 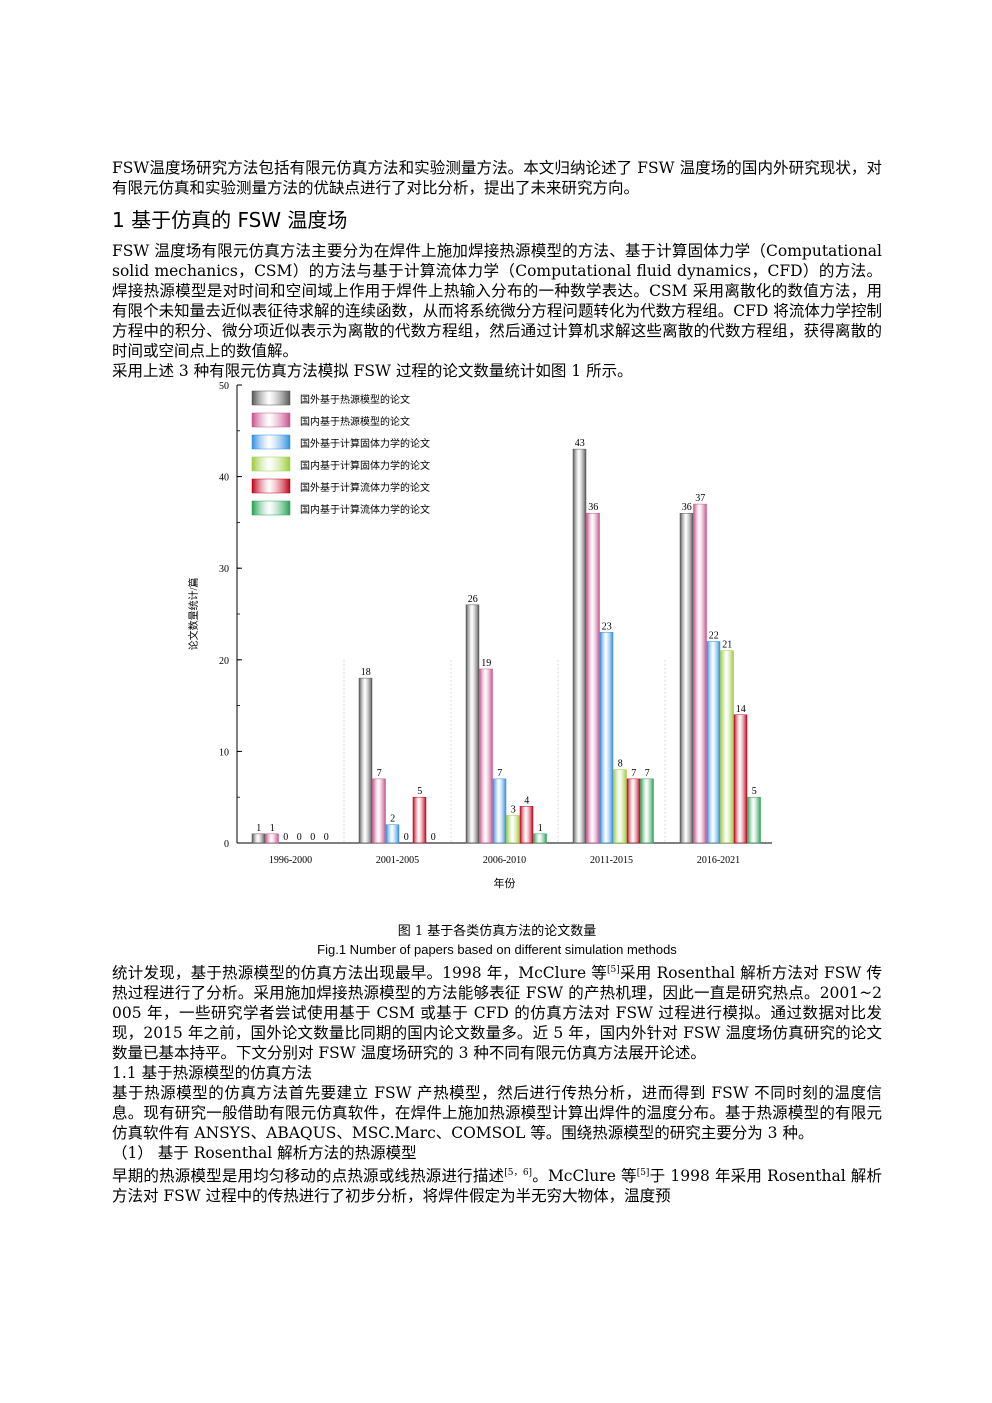 I want to click on y-tick-label: 0, so click(x=226, y=844).